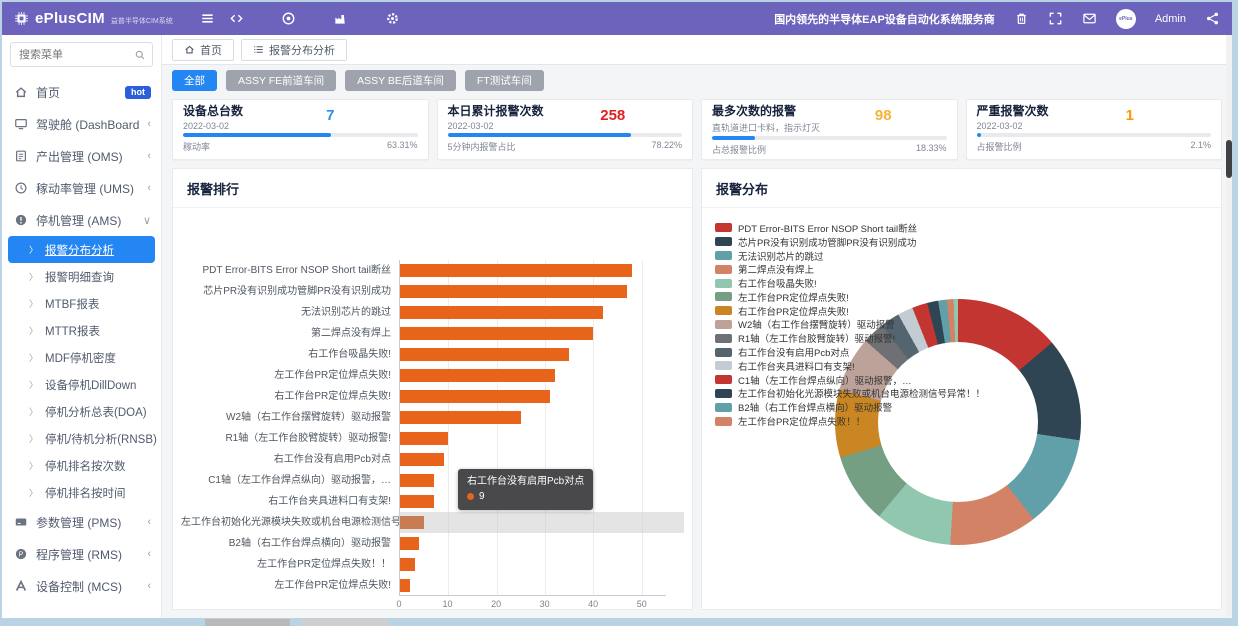  What do you see at coordinates (850, 242) in the screenshot?
I see `legend-item: 芯片PR没有识别成功管脚PR没有识别成功` at bounding box center [850, 242].